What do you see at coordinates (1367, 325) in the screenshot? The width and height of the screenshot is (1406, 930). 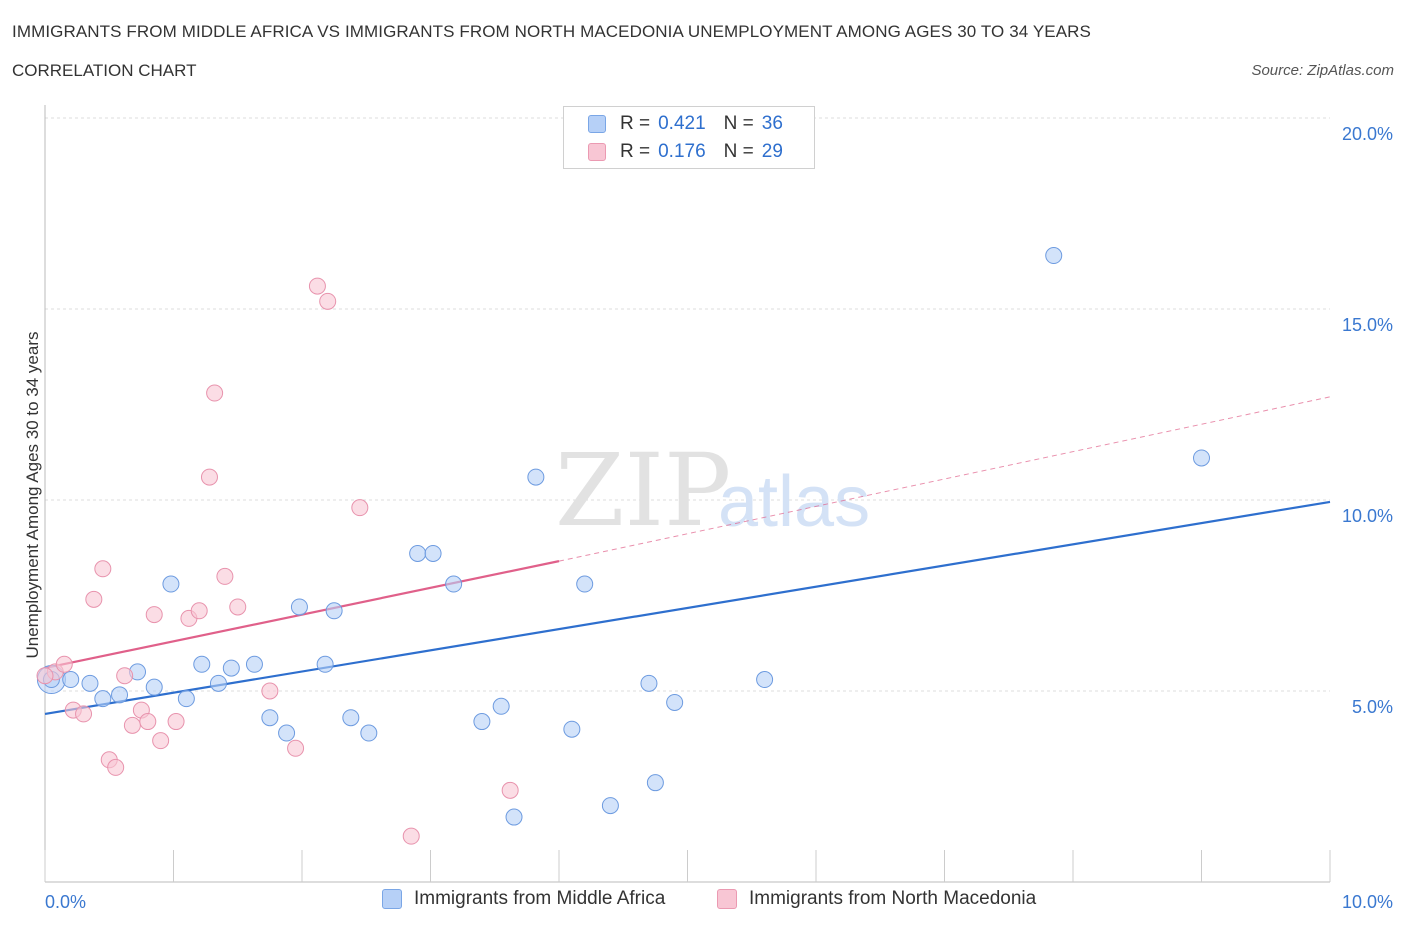 I see `y-tick-label: 15.0%` at bounding box center [1367, 325].